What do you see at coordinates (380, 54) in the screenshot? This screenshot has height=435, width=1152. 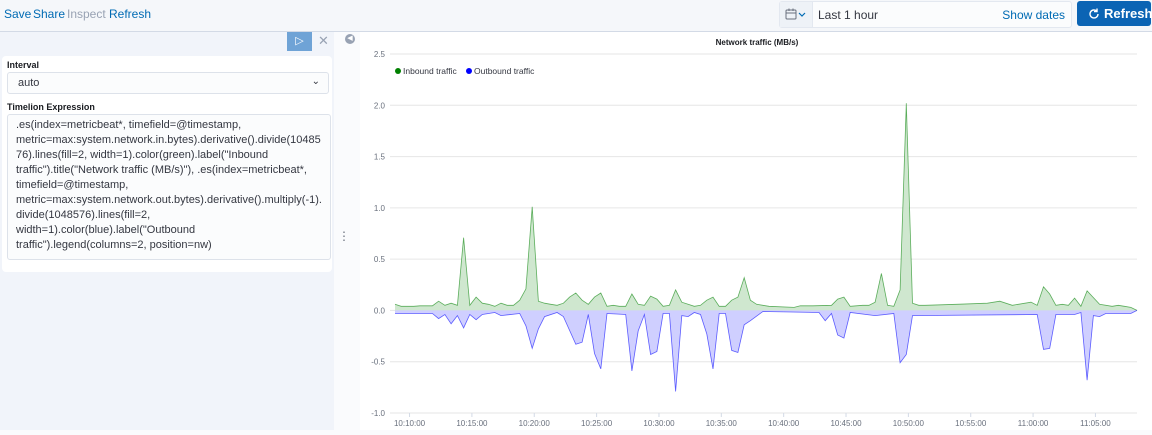 I see `y-tick-label: 2.5` at bounding box center [380, 54].